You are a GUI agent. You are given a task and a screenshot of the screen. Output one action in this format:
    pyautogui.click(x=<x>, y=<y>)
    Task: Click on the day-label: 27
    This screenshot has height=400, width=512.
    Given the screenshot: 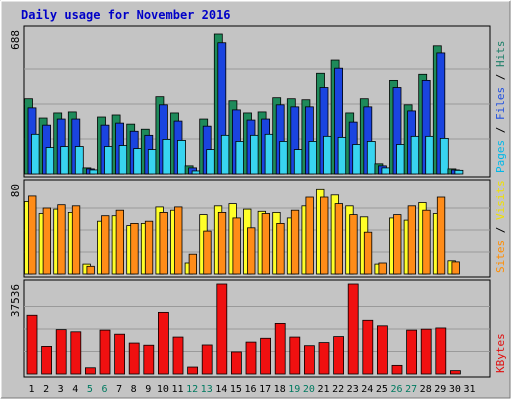 What is the action you would take?
    pyautogui.click(x=411, y=389)
    